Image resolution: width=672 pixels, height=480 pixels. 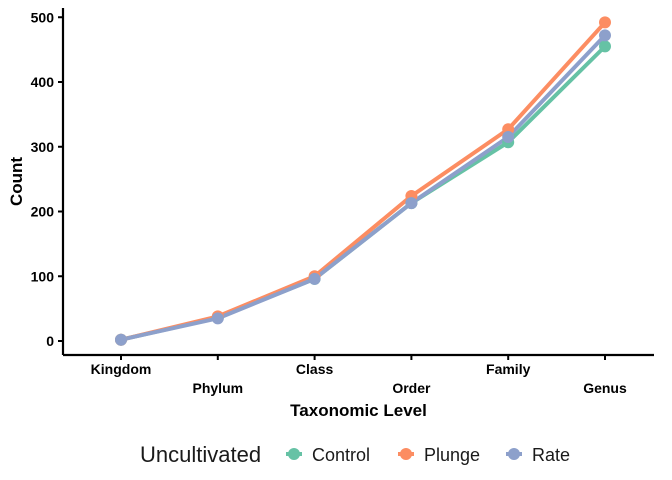 What do you see at coordinates (341, 455) in the screenshot?
I see `legend-label-control: Control` at bounding box center [341, 455].